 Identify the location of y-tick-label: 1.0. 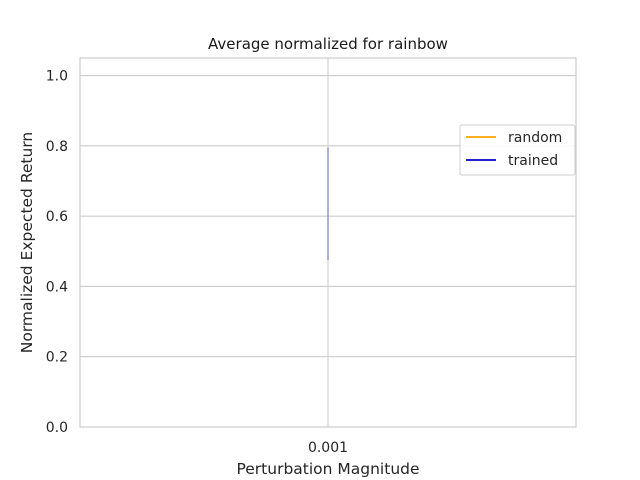
(57, 77).